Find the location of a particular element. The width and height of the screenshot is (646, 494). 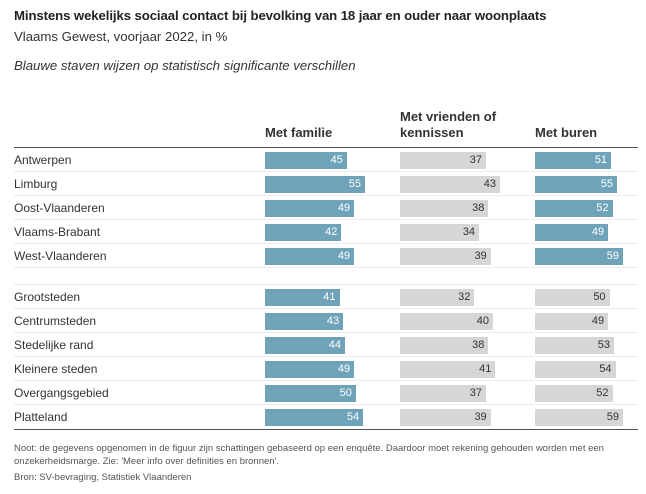

row-label: Platteland is located at coordinates (41, 417).